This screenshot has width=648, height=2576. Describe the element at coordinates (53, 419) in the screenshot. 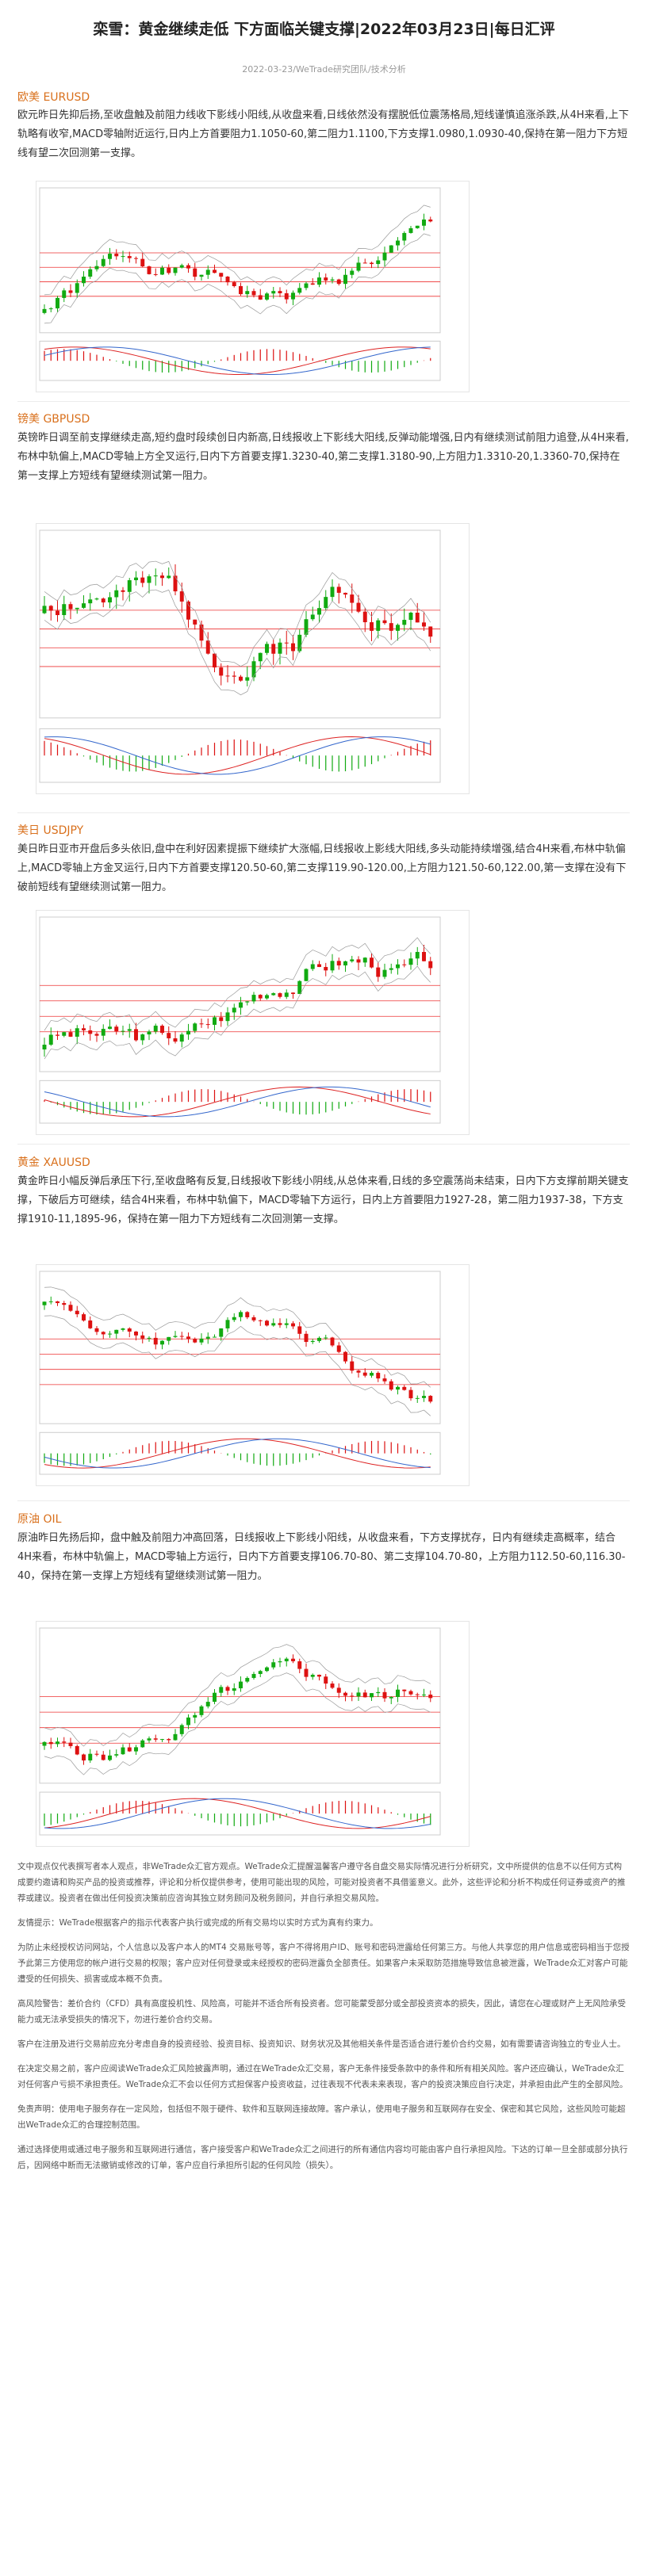

I see `section-heading: 镑美 GBPUSD` at that location.